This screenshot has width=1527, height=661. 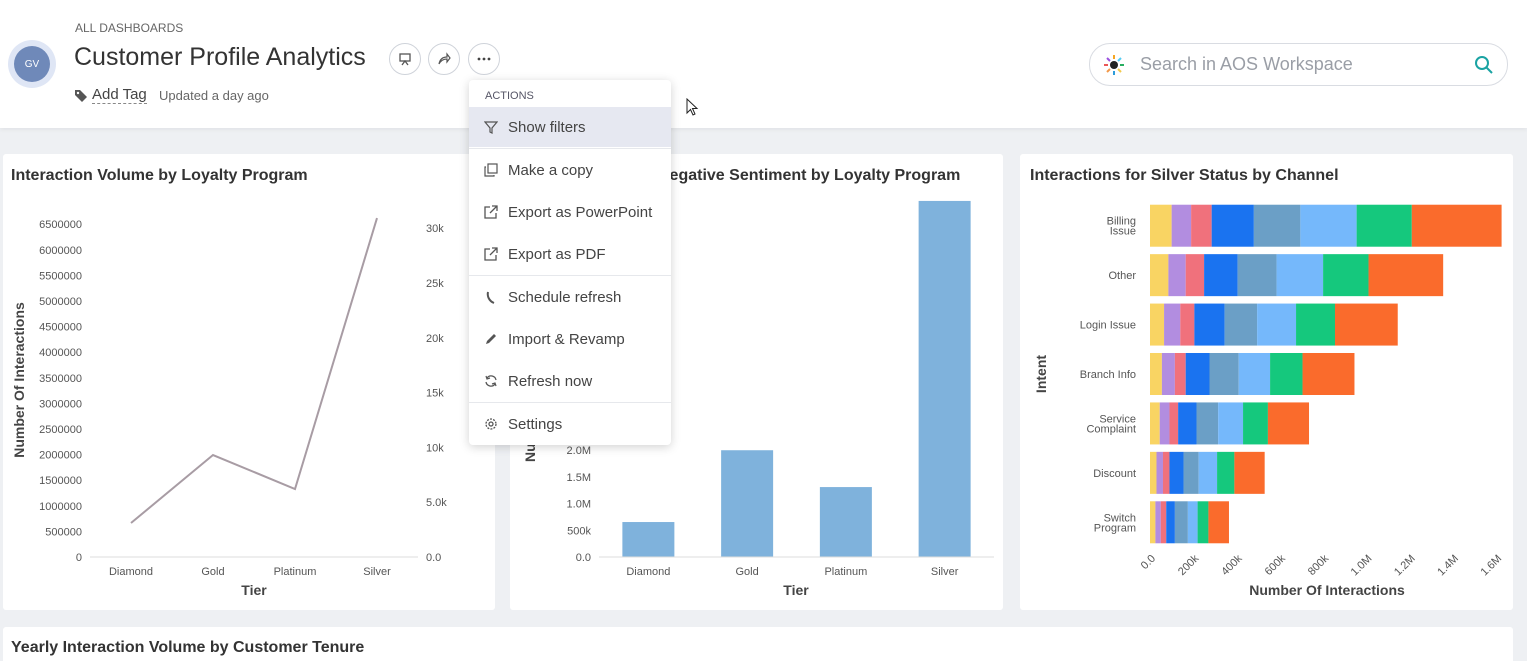 I want to click on menu-item-label: Refresh now, so click(x=550, y=381).